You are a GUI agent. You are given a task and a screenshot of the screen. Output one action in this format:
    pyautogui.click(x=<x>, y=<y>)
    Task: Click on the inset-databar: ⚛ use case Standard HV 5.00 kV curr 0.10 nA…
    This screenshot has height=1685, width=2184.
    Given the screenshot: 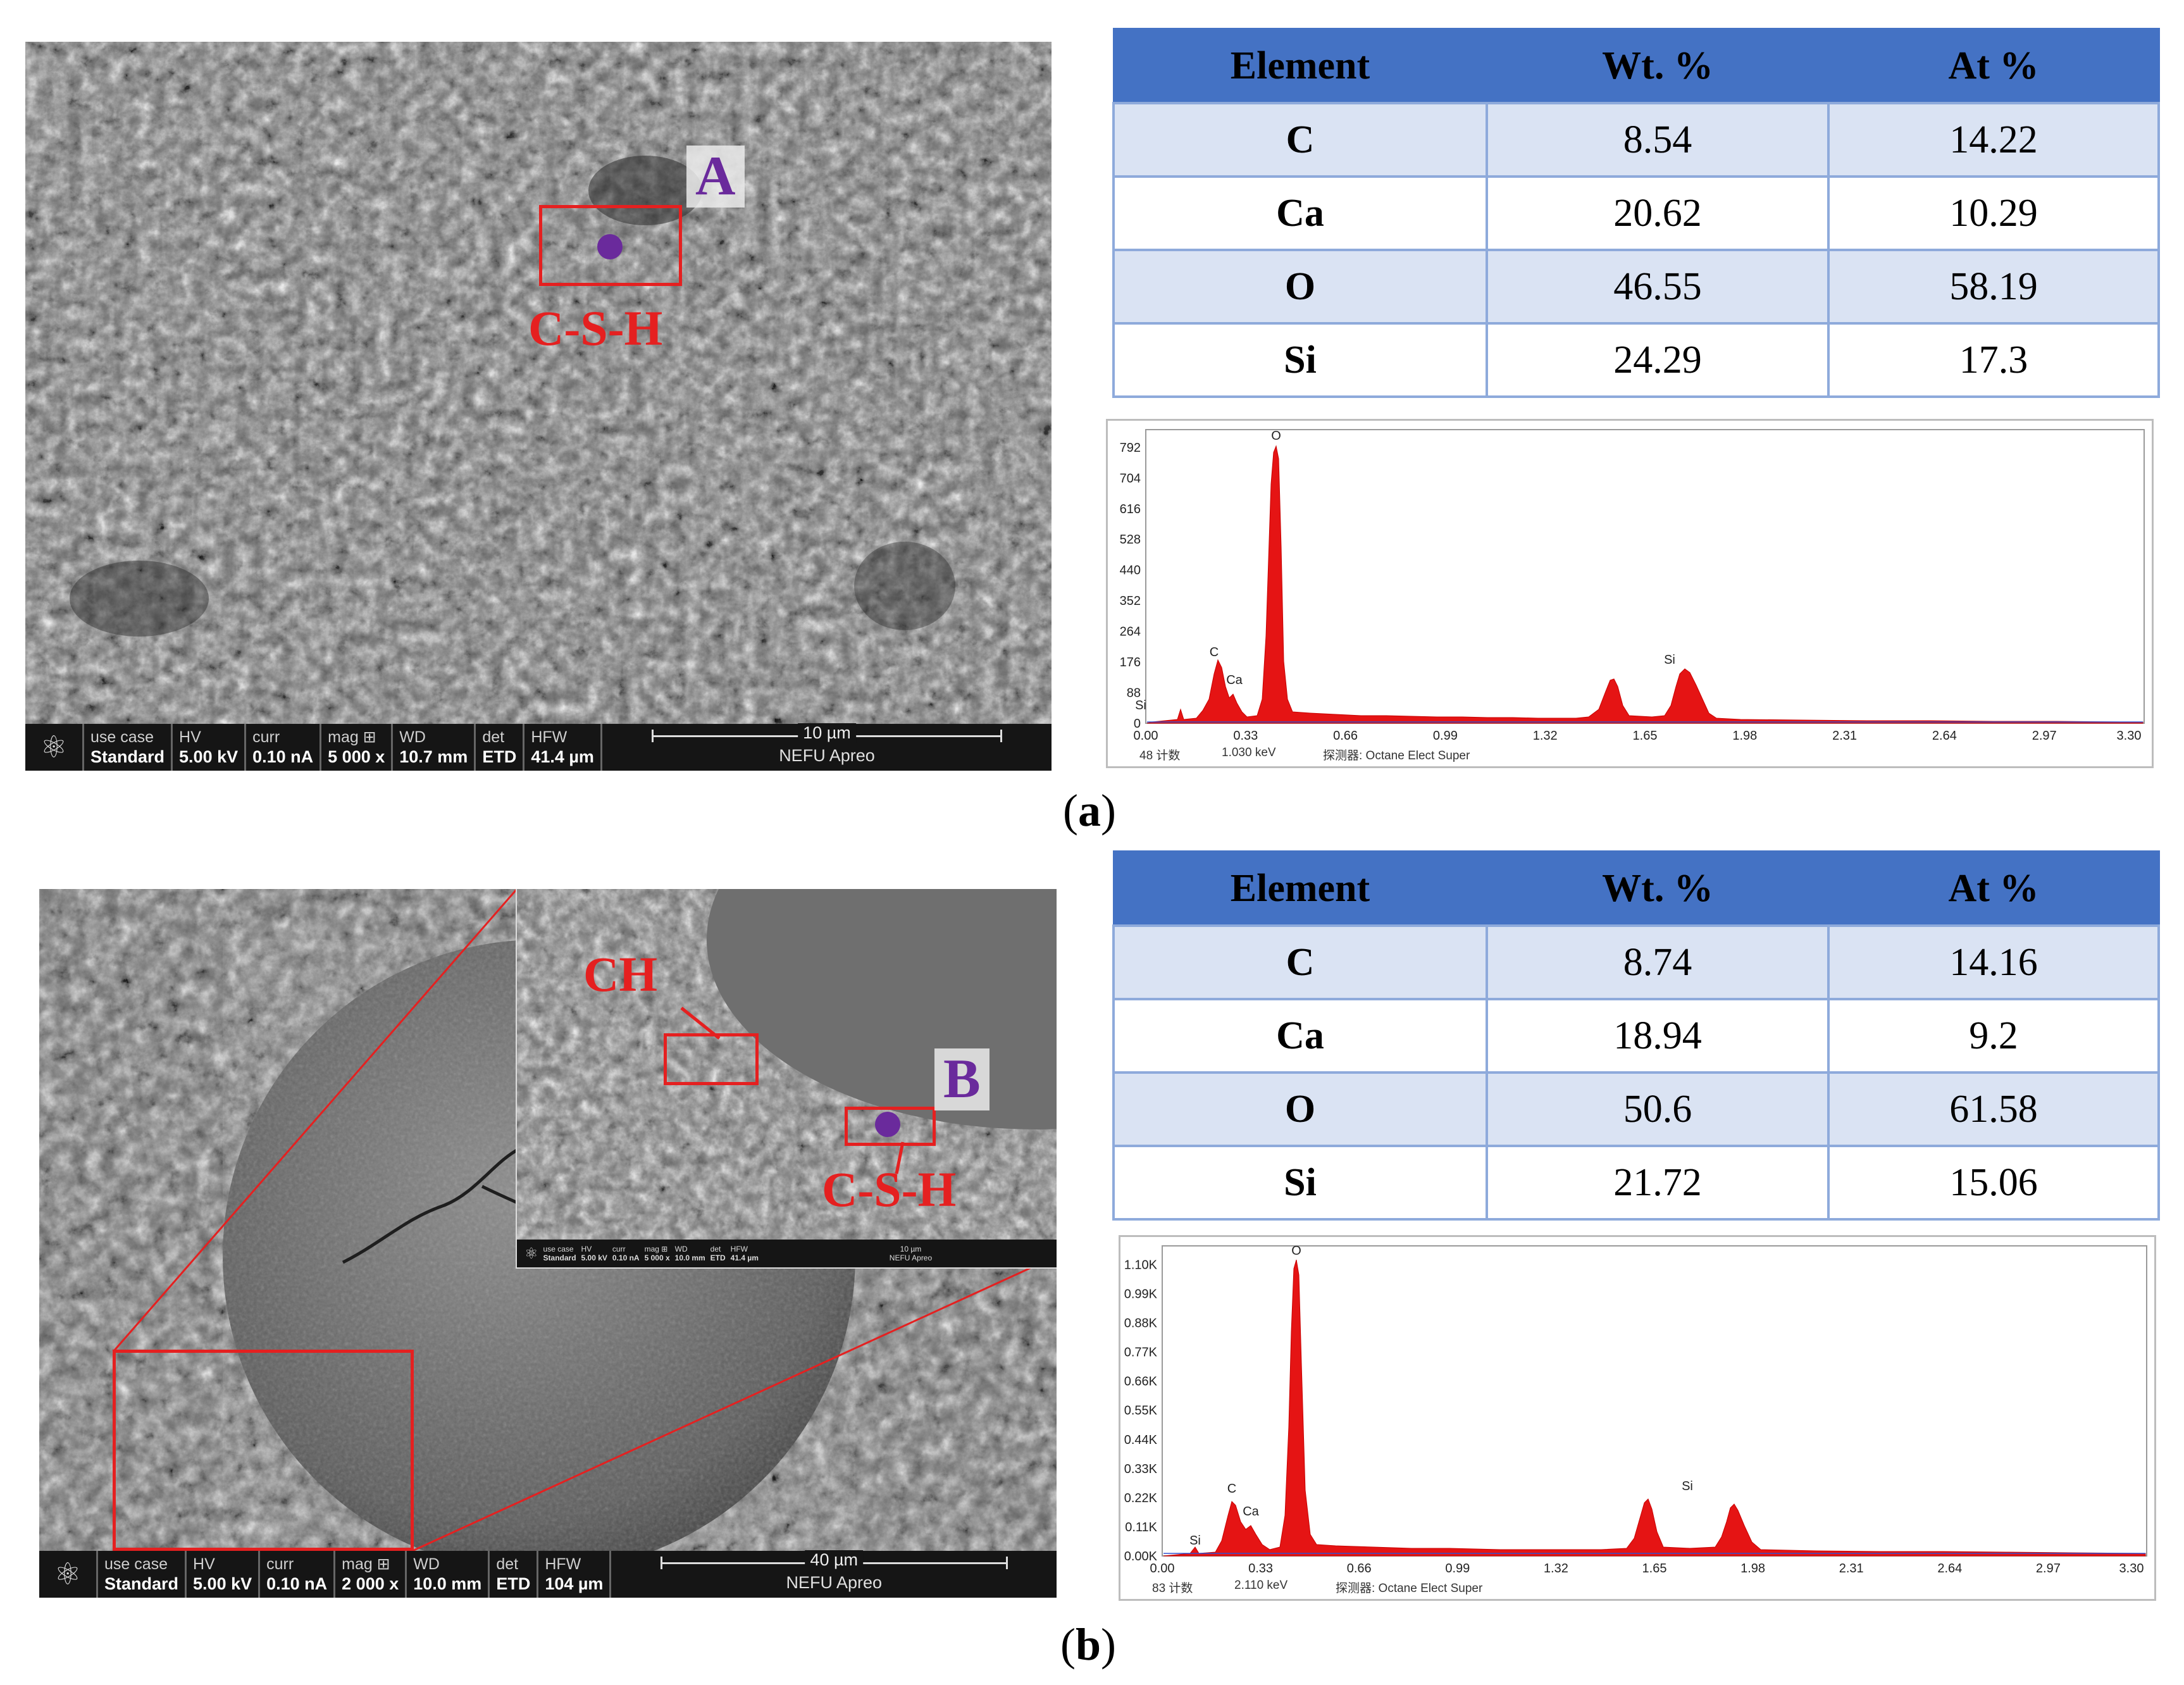 What is the action you would take?
    pyautogui.click(x=787, y=1253)
    